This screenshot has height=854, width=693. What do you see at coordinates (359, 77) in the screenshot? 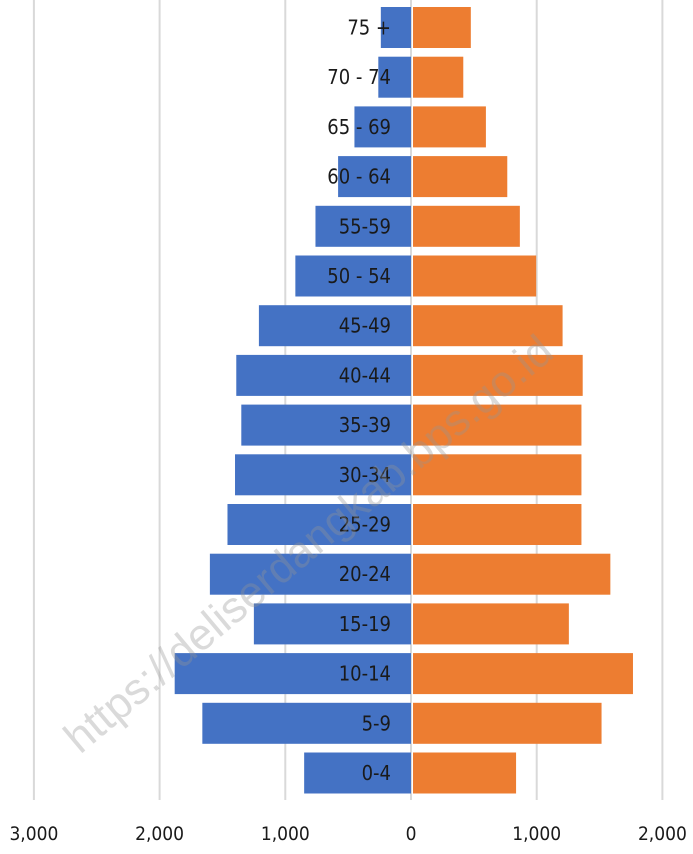
I see `age-group-label: 70 - 74` at bounding box center [359, 77].